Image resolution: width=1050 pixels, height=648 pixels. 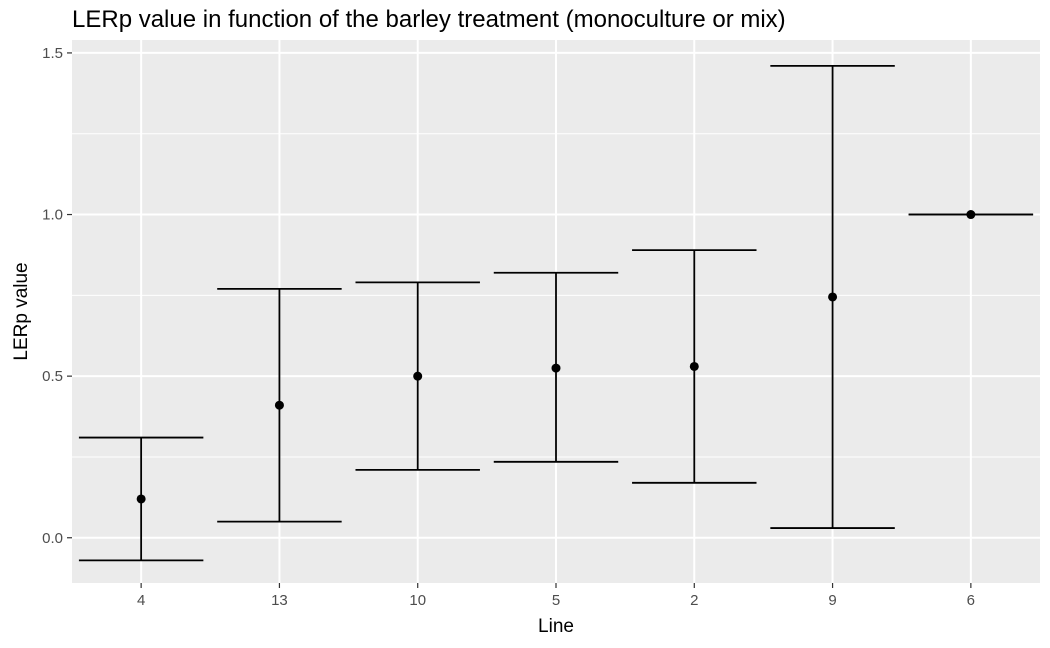 What do you see at coordinates (52, 376) in the screenshot?
I see `y-tick-label: 0.5` at bounding box center [52, 376].